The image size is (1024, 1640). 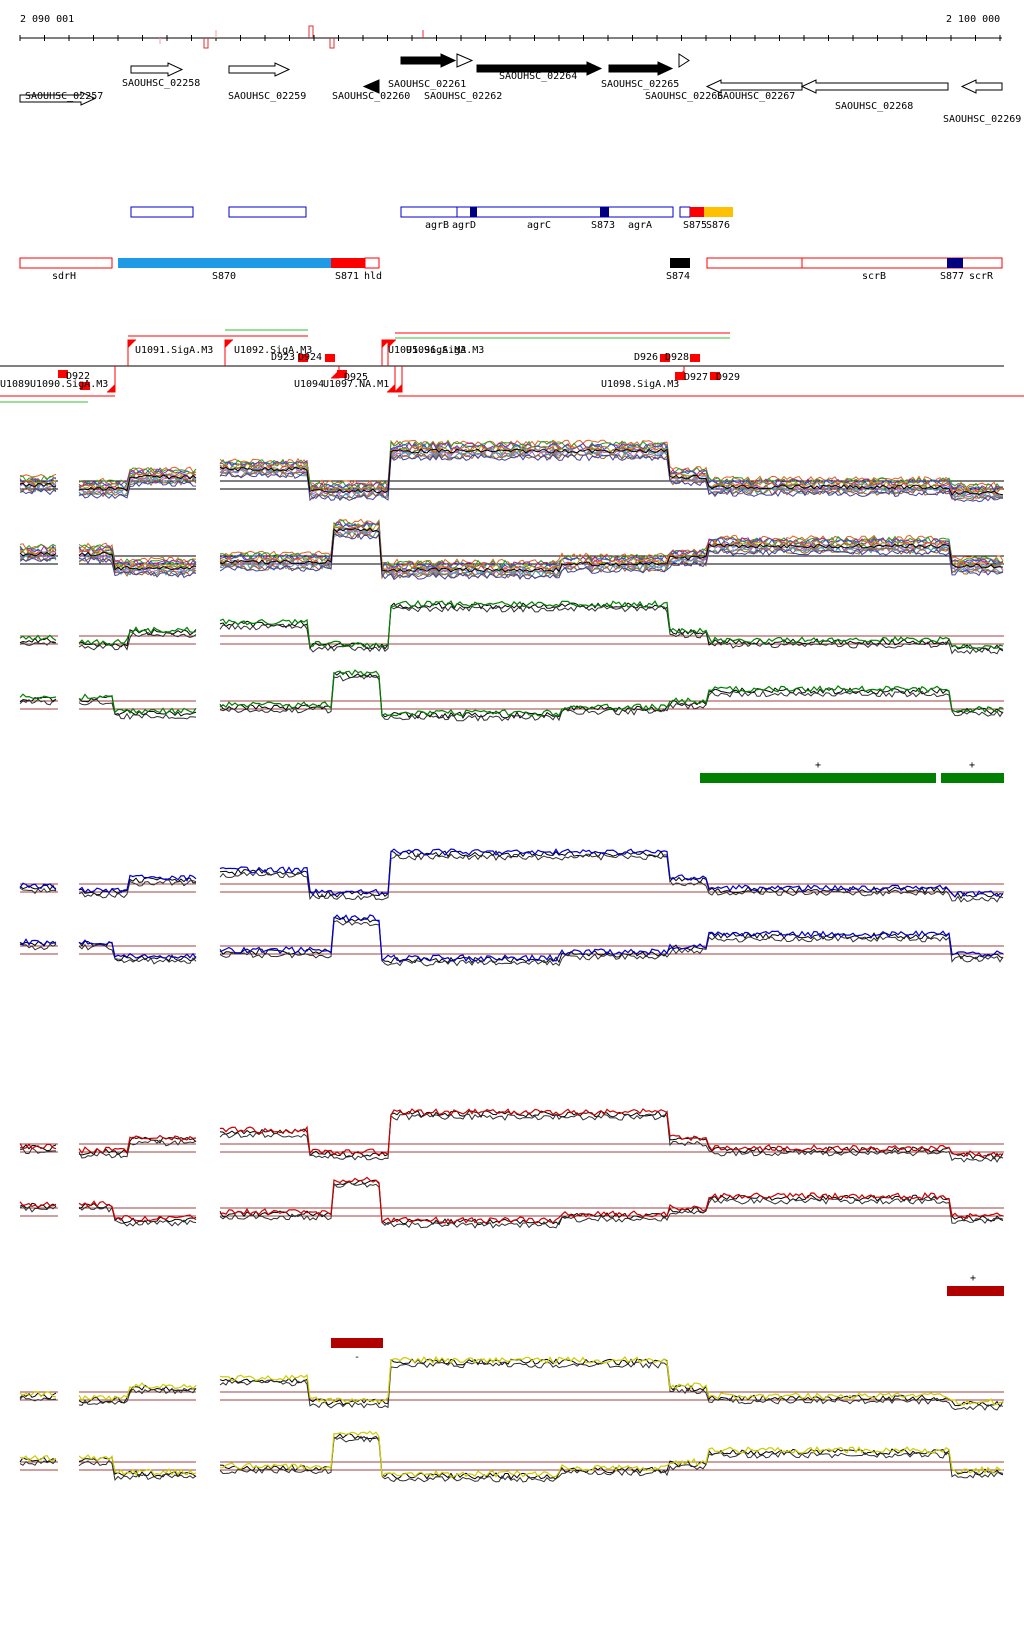 I want to click on gene-label: SAOUHSC_02267, so click(x=756, y=96).